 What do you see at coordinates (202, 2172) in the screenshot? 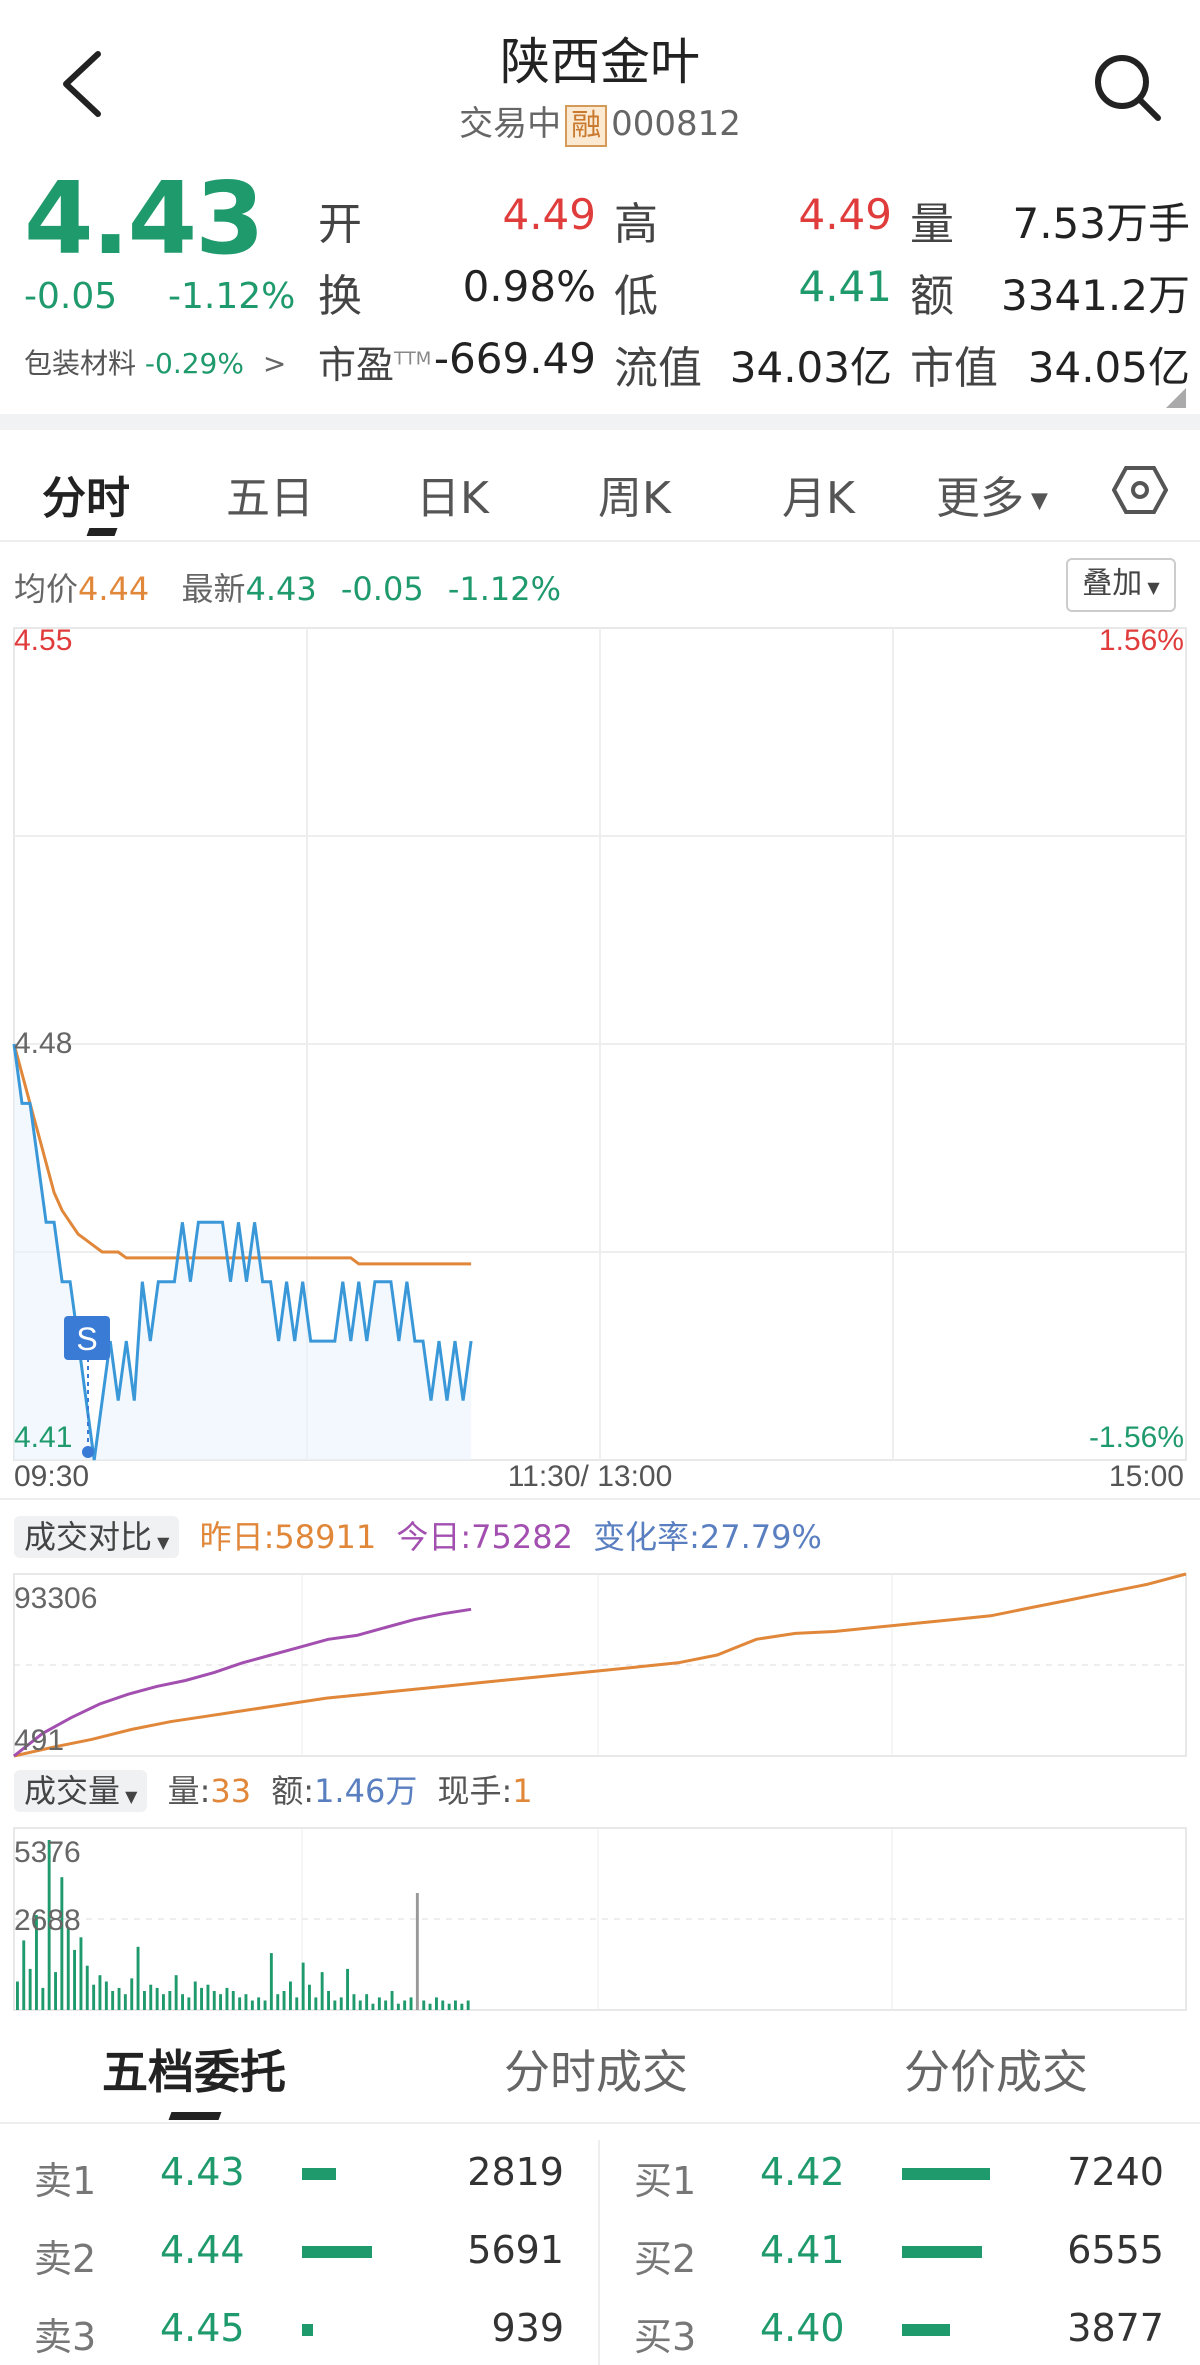
I see `sell1-price: 4.43` at bounding box center [202, 2172].